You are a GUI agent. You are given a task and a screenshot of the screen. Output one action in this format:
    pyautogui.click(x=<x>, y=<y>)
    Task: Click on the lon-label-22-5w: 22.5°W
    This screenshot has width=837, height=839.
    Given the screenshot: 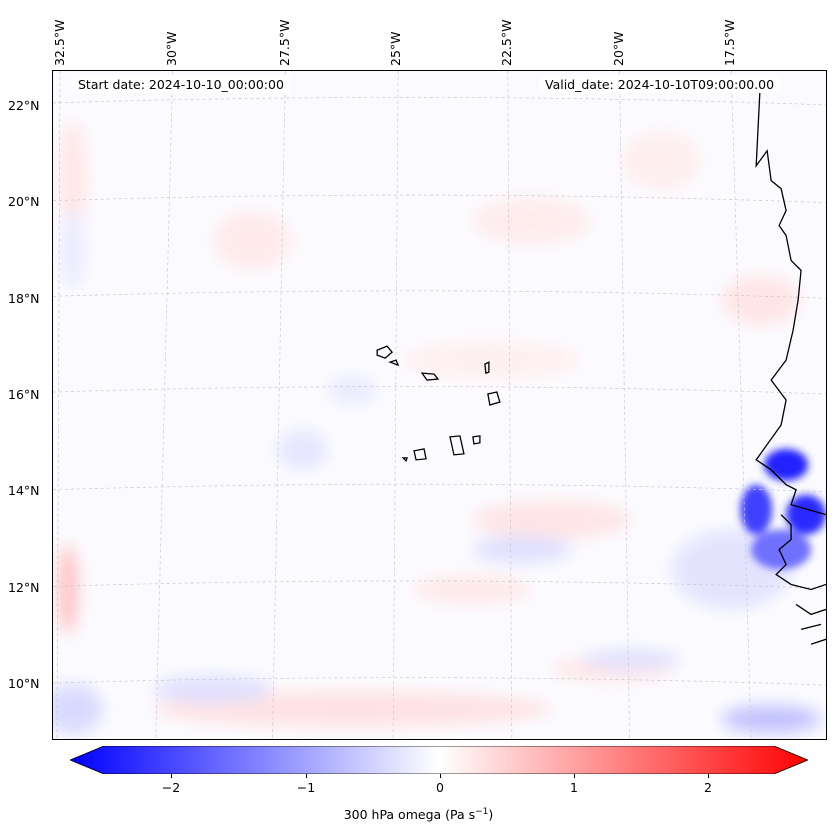 What is the action you would take?
    pyautogui.click(x=506, y=42)
    